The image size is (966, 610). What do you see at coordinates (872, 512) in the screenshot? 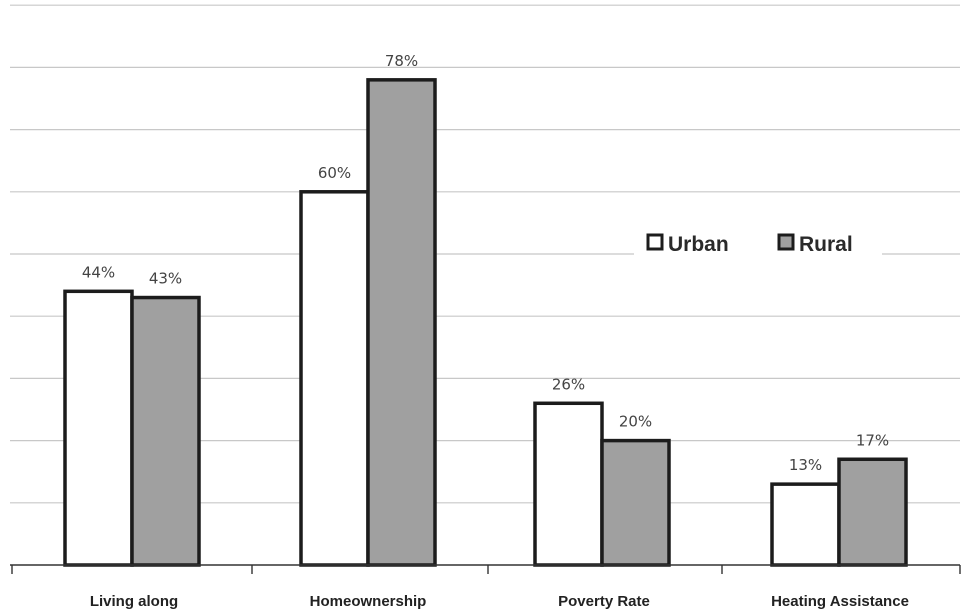
I see `bar-rural-heating-assistance` at bounding box center [872, 512].